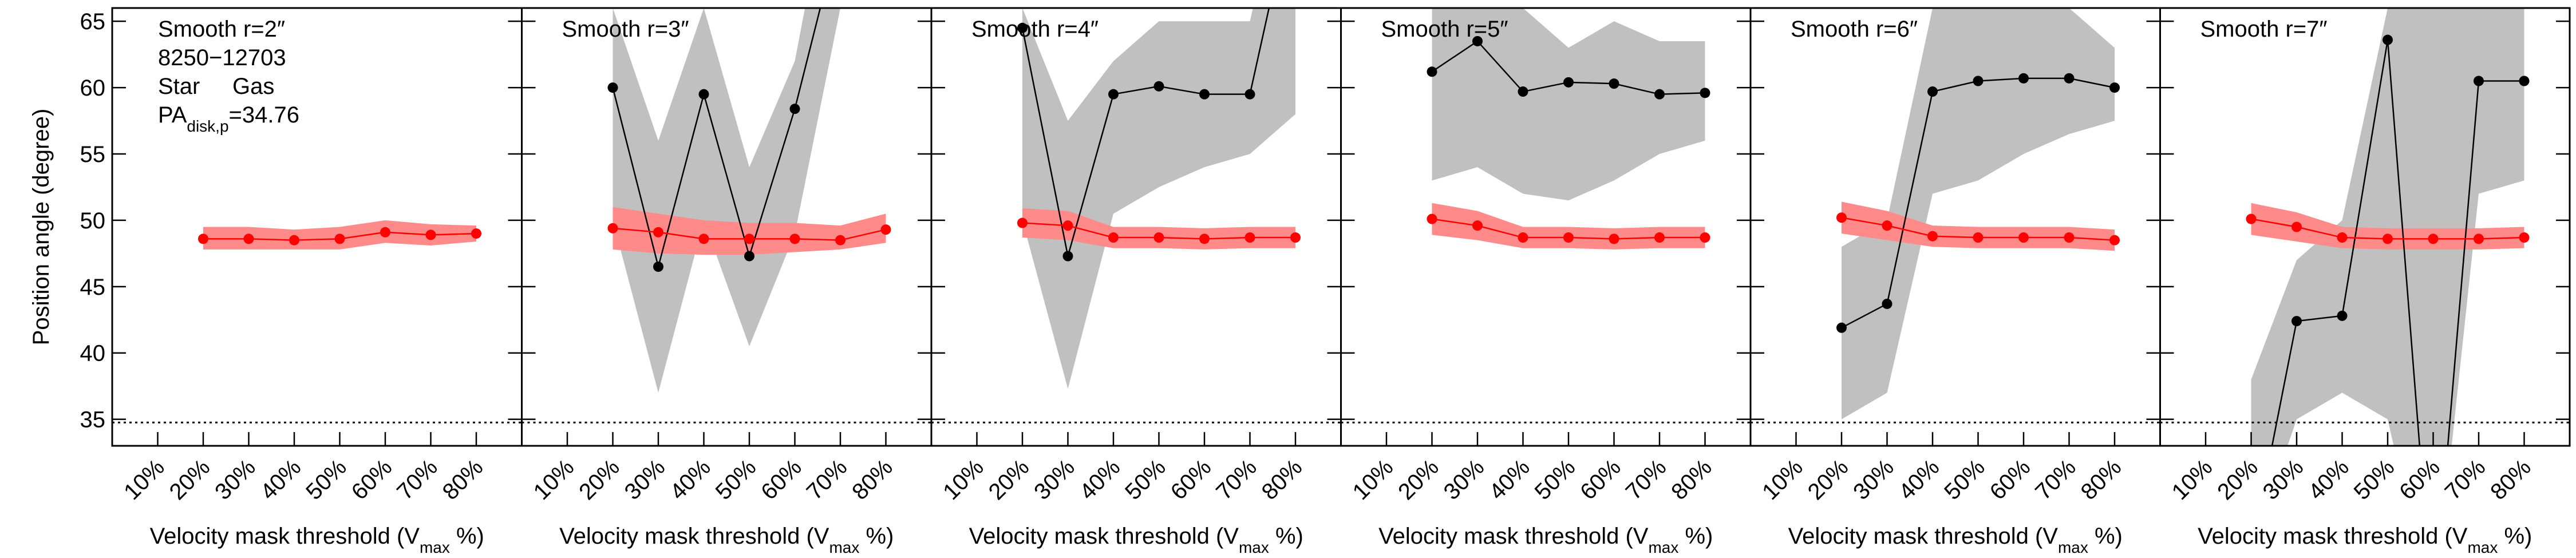  What do you see at coordinates (222, 57) in the screenshot?
I see `plate-id: 8250−12703` at bounding box center [222, 57].